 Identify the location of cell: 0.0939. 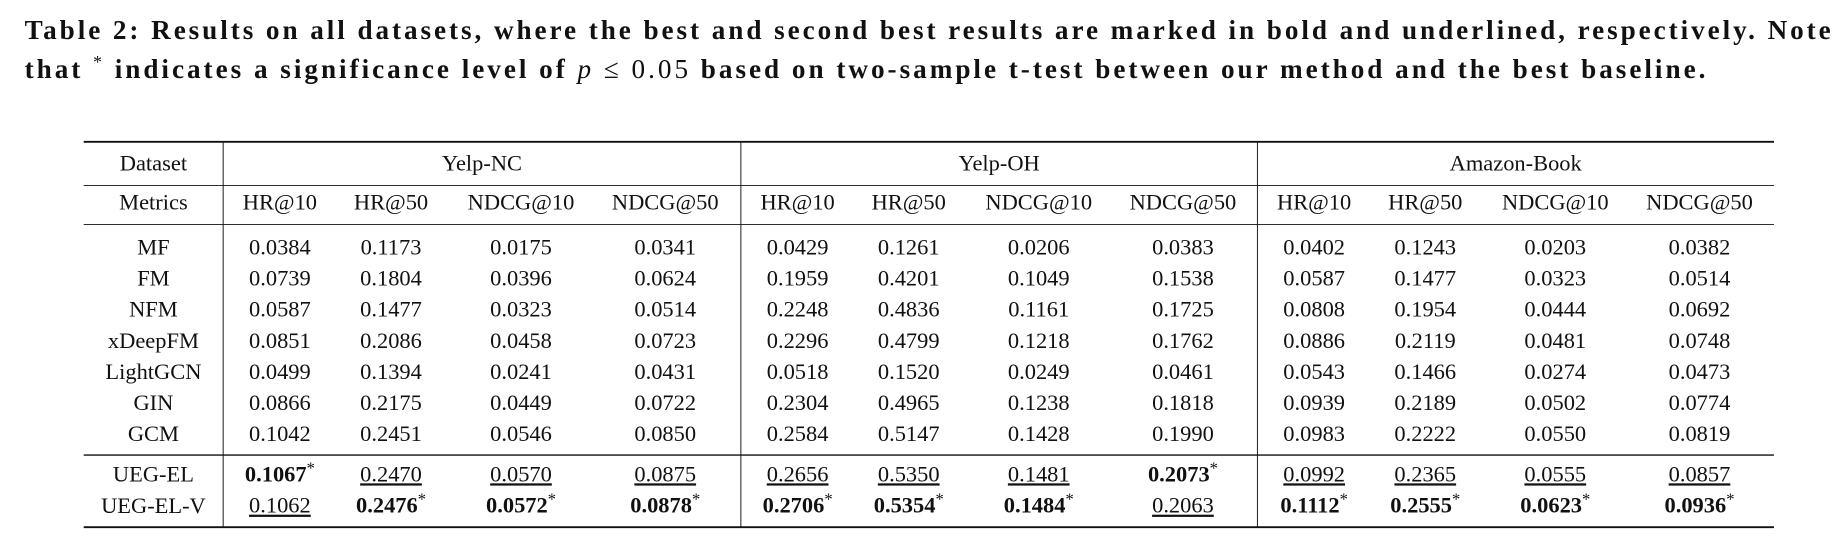
(1314, 402).